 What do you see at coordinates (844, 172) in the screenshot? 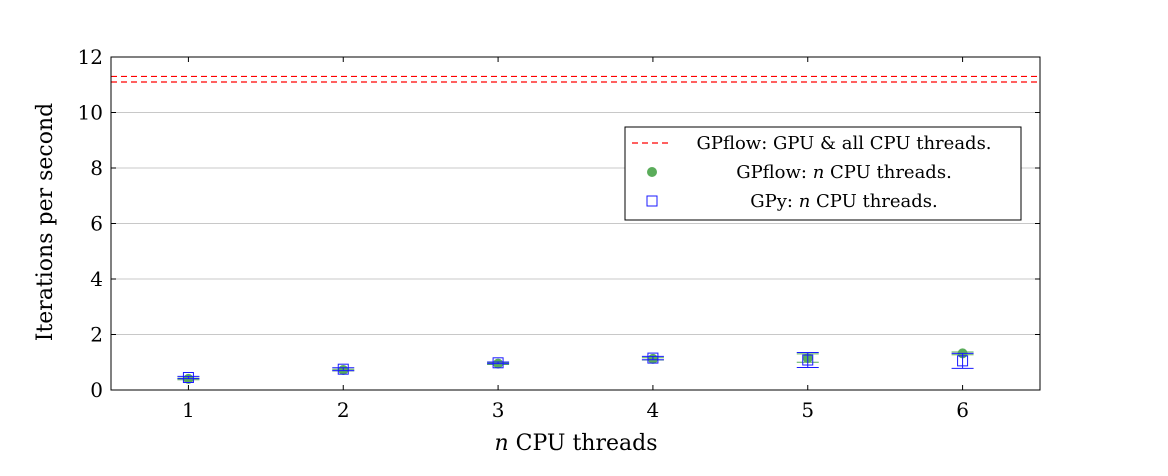
I see `legend-label-gpflow: GPflow: n CPU threads.` at bounding box center [844, 172].